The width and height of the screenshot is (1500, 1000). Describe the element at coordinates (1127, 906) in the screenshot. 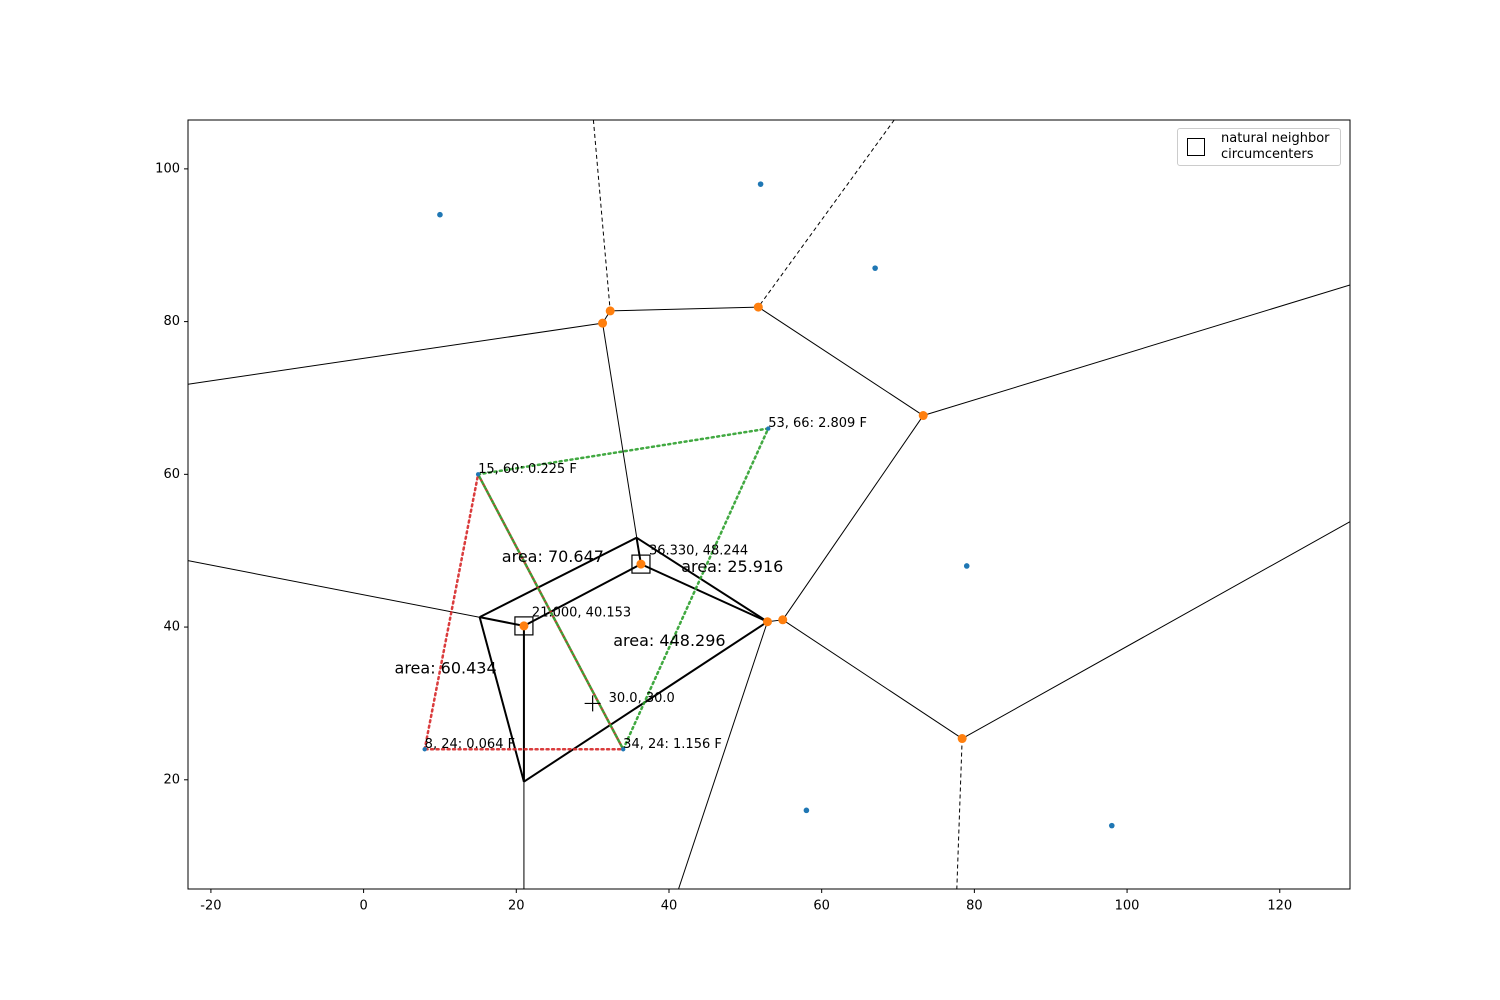

I see `x-tick-label: 100` at that location.